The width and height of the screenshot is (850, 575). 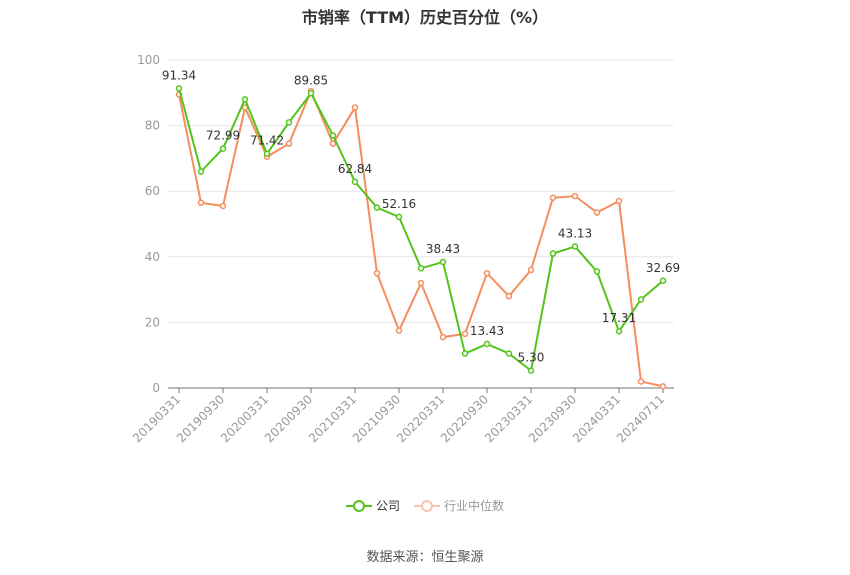 I want to click on legend-item-industry-median: 行业中位数, so click(x=459, y=505).